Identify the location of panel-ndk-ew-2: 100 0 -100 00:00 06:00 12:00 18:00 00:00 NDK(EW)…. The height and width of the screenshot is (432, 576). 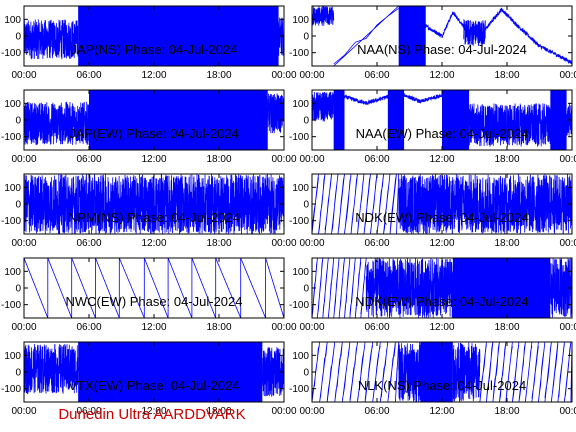
(432, 295).